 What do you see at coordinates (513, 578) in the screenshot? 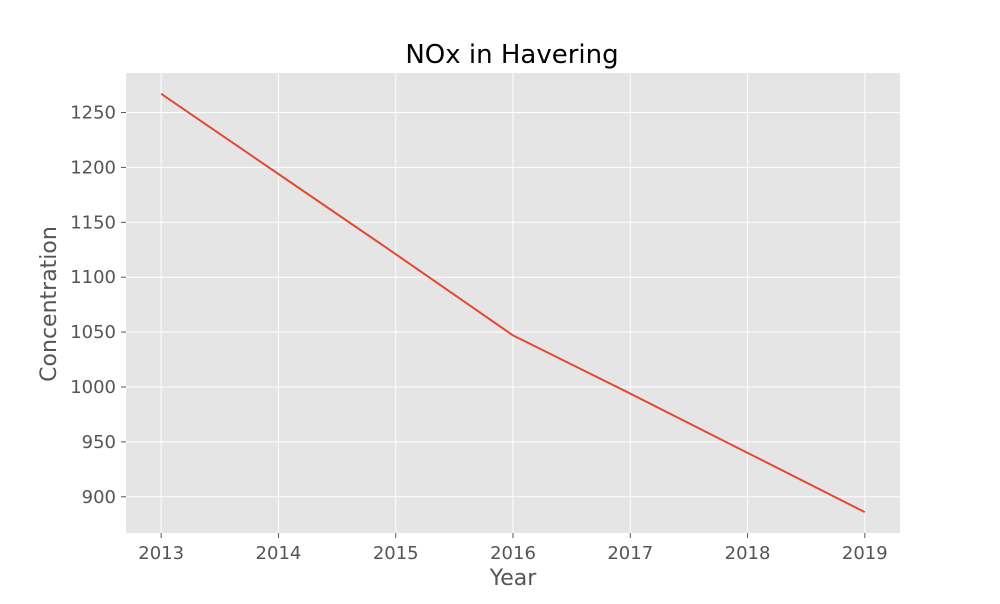
I see `x-axis-label: Year` at bounding box center [513, 578].